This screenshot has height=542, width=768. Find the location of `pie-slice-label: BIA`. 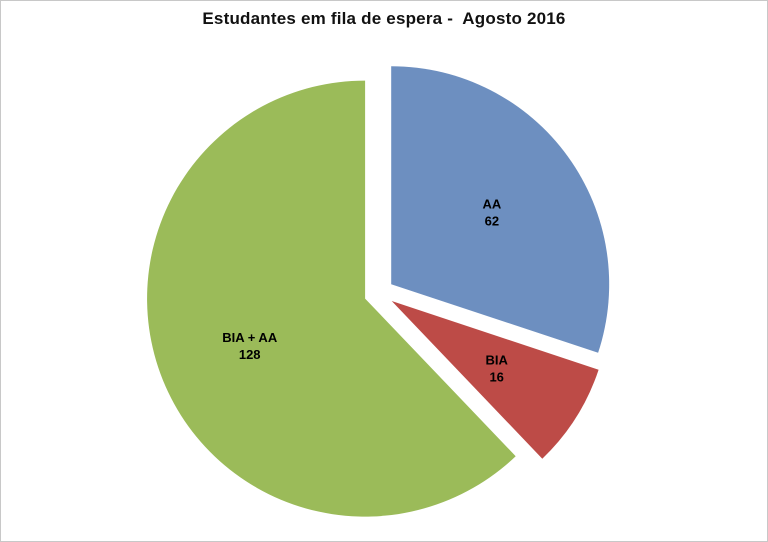

pie-slice-label: BIA is located at coordinates (497, 360).